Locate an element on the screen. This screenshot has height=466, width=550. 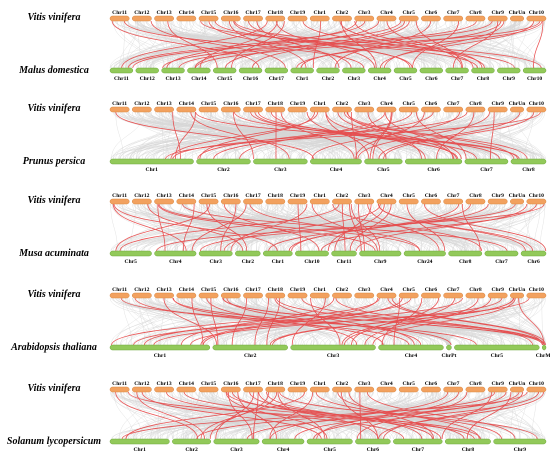
bottom-species-label: Malus domestica is located at coordinates (53, 70).